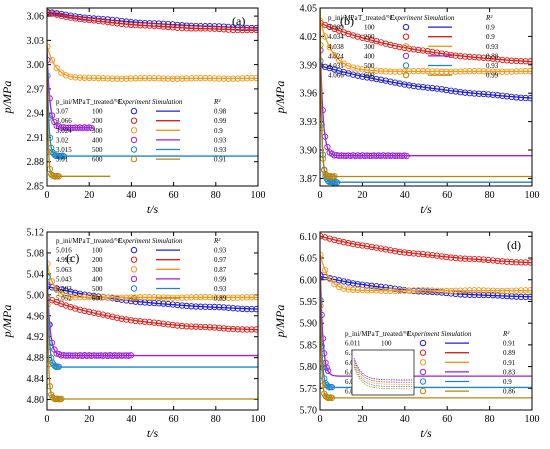 Image resolution: width=550 pixels, height=449 pixels. I want to click on inset-frame, so click(383, 372).